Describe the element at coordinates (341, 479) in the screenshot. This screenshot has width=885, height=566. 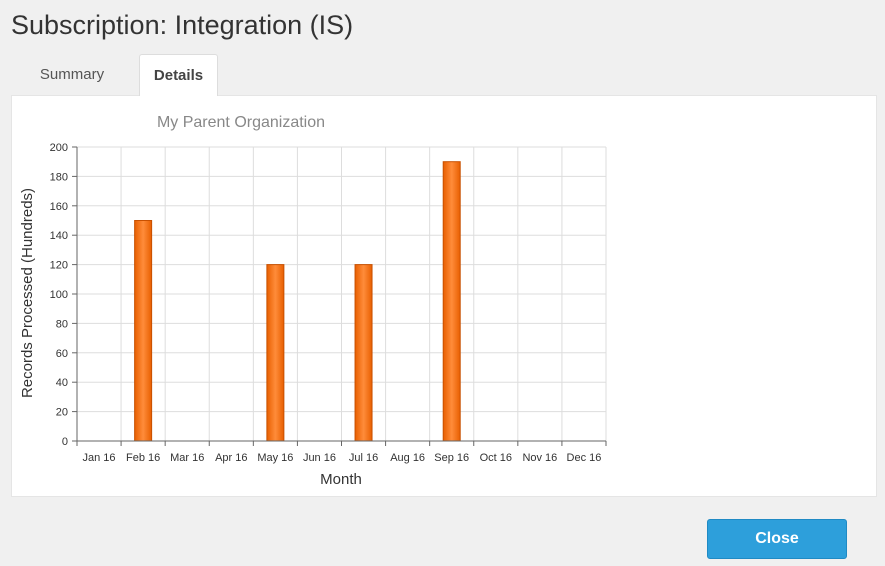
I see `x-axis-label: Month` at that location.